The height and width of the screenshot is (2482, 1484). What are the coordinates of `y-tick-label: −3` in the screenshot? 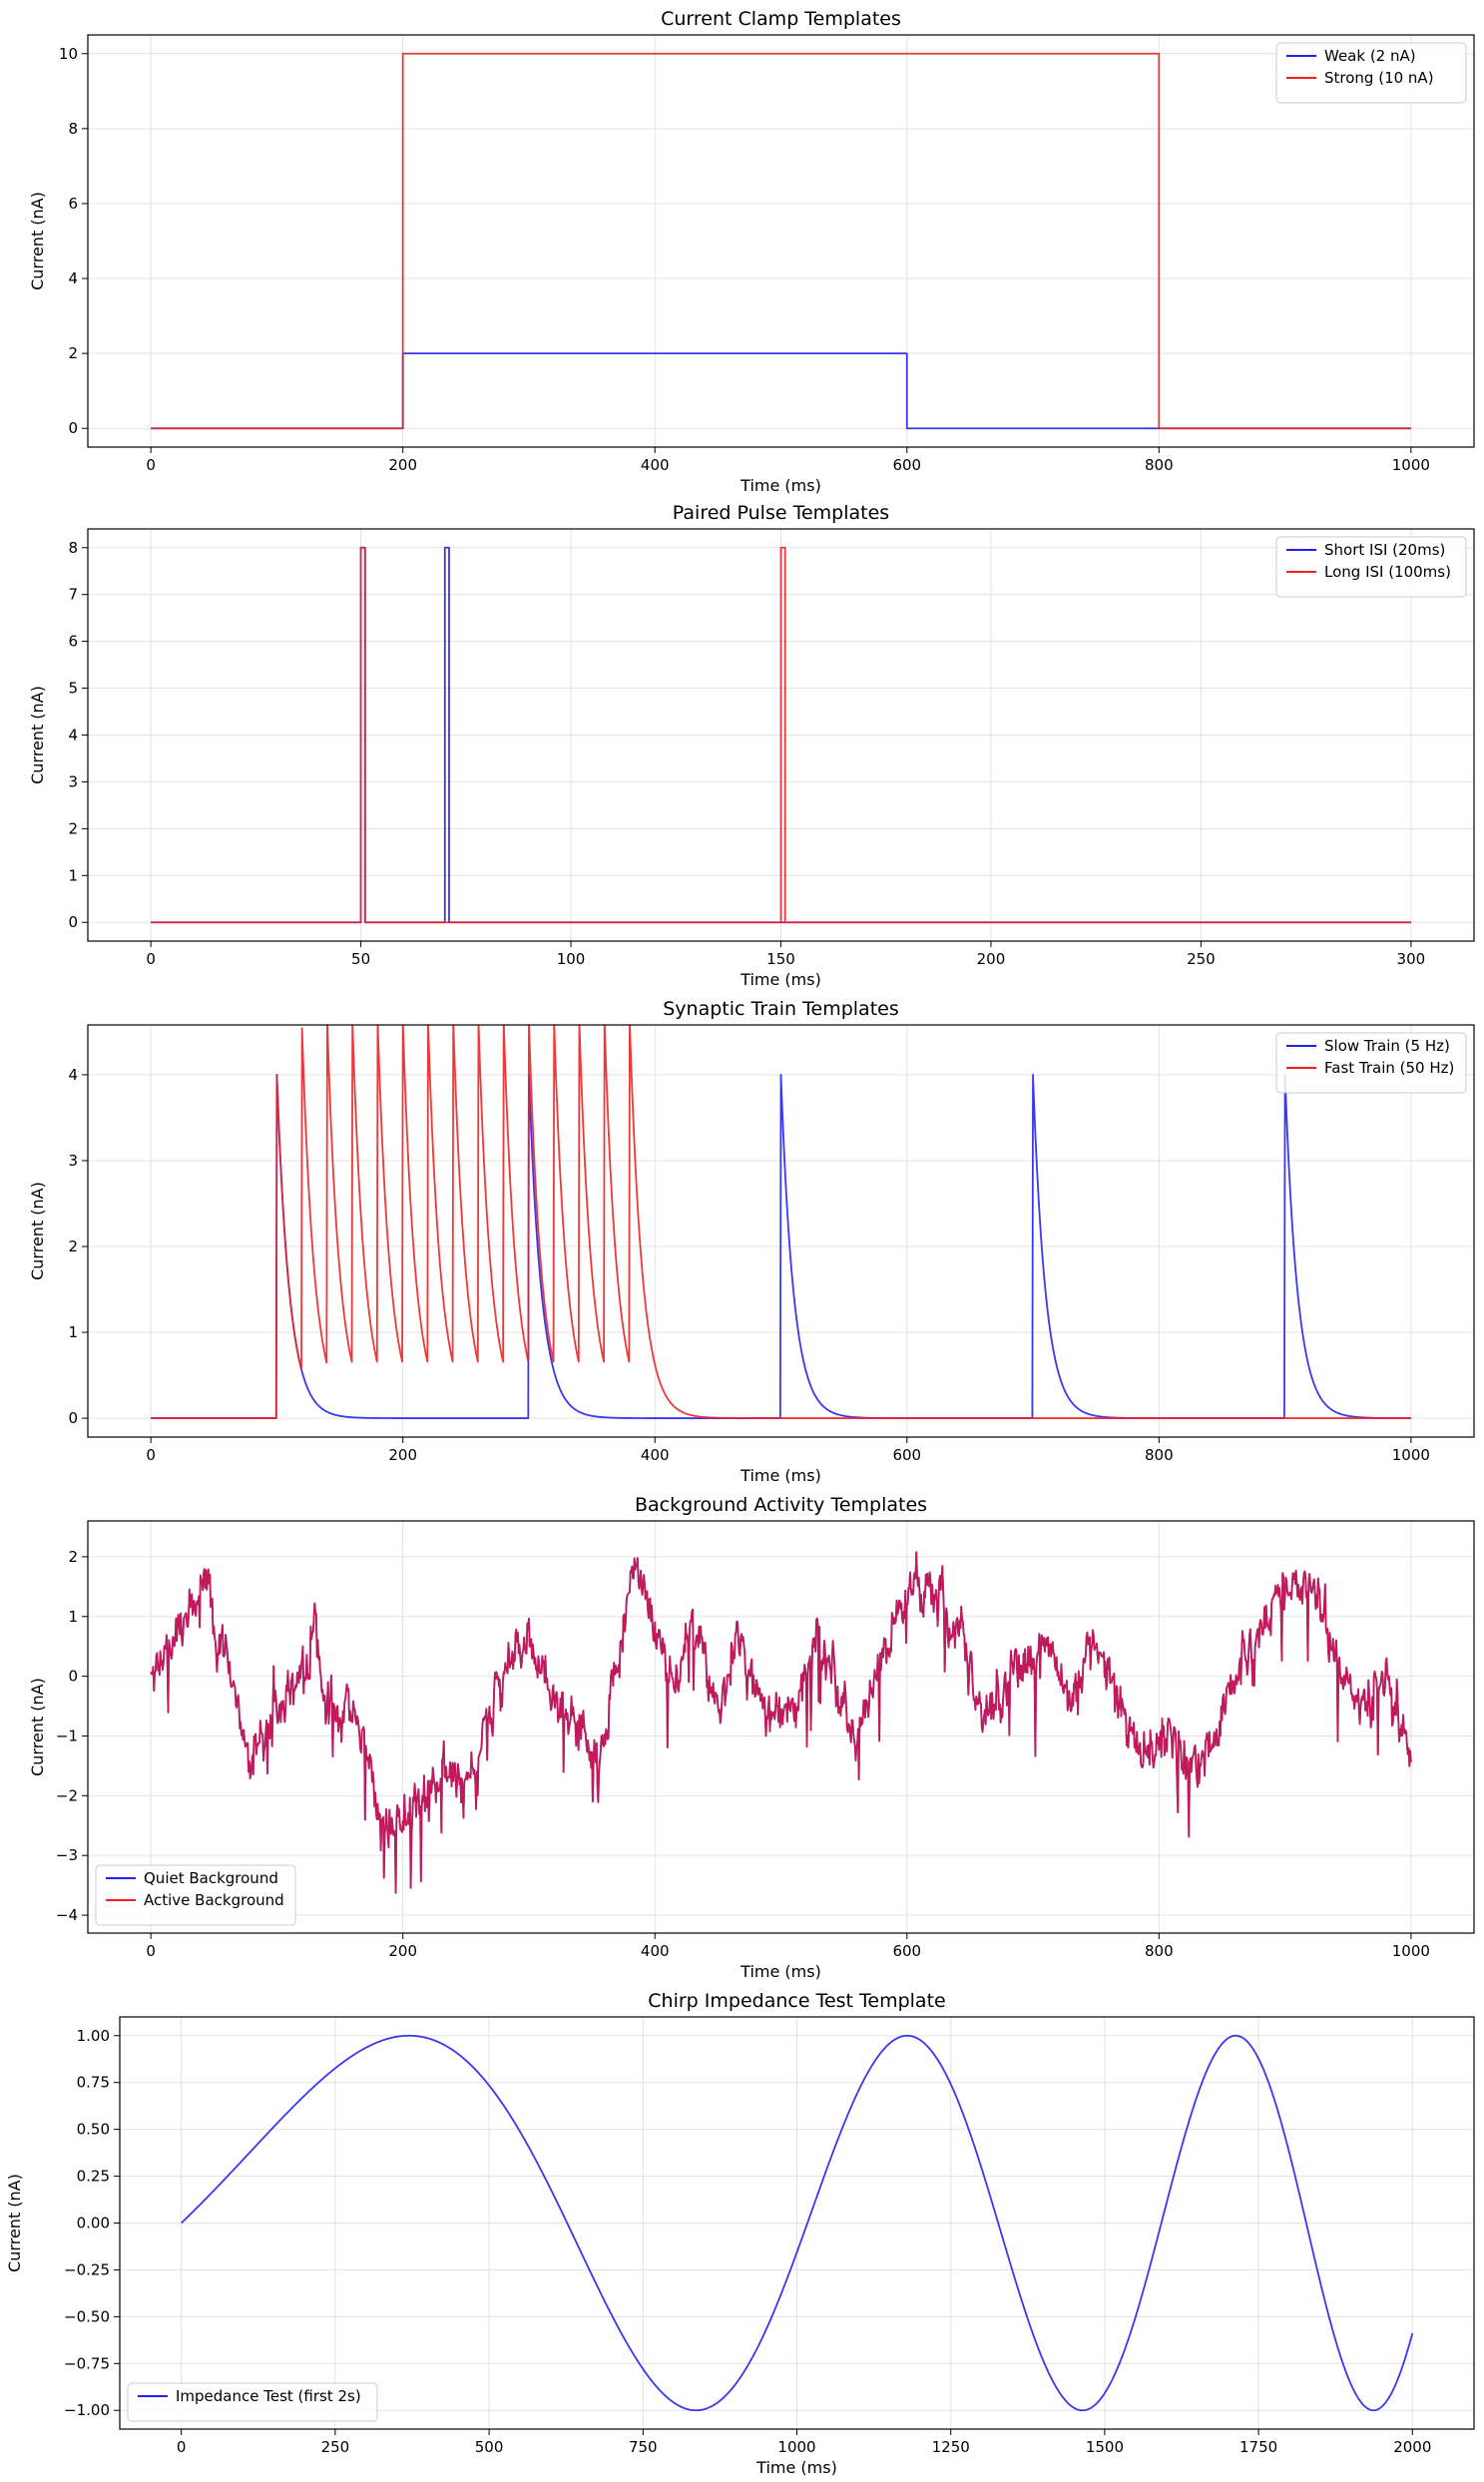 It's located at (67, 1855).